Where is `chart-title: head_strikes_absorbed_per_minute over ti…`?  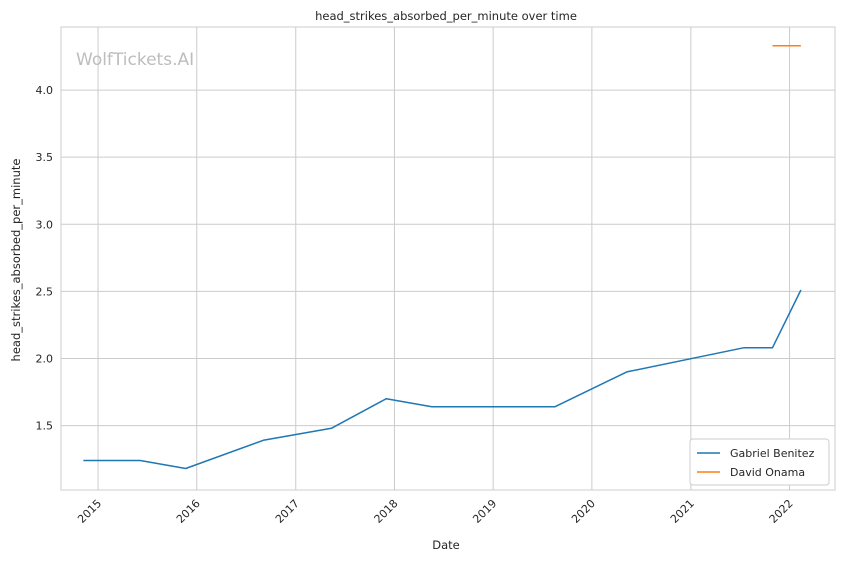
chart-title: head_strikes_absorbed_per_minute over ti… is located at coordinates (446, 16).